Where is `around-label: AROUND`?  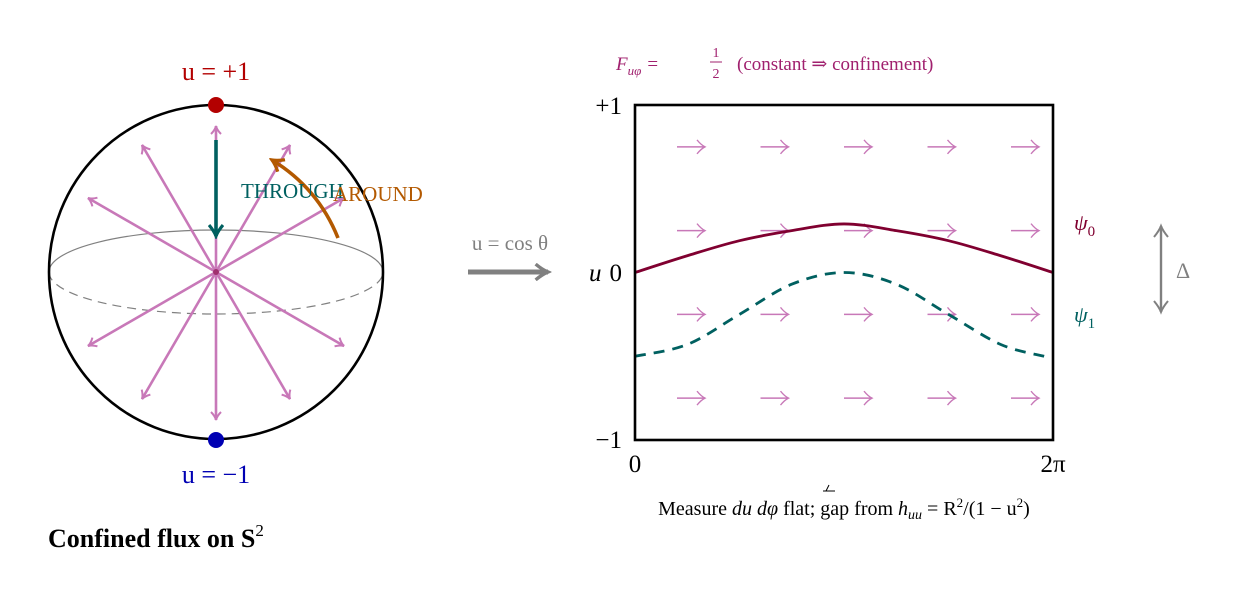 around-label: AROUND is located at coordinates (378, 194).